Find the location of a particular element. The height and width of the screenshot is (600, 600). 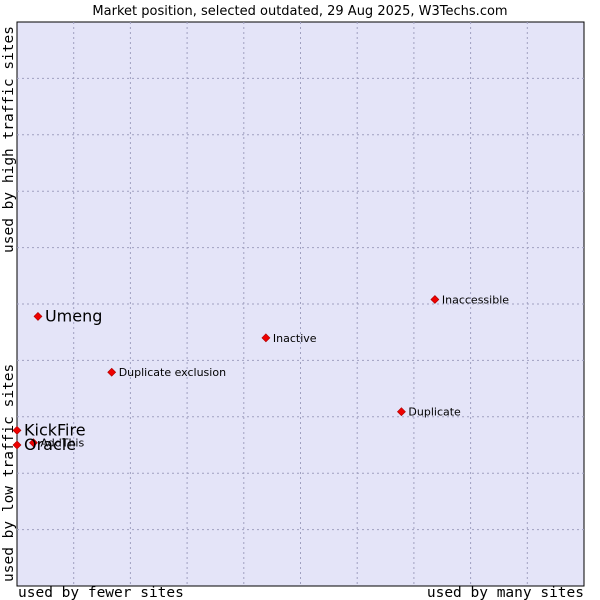

point-duplicate: Duplicate is located at coordinates (429, 412).